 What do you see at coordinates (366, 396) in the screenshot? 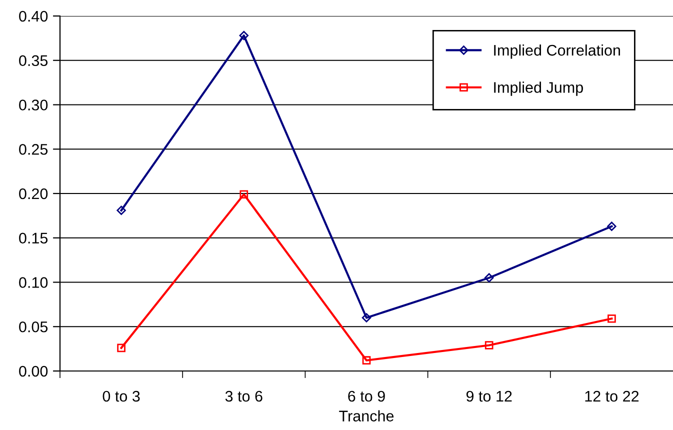
I see `x-tick-label: 6 to 9` at bounding box center [366, 396].